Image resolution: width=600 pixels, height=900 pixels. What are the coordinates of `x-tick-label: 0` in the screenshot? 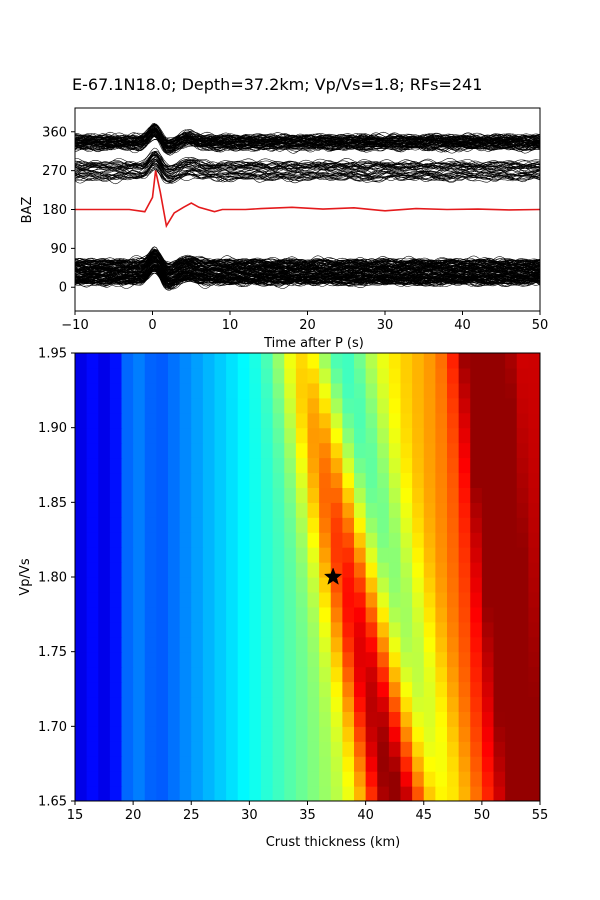 It's located at (152, 325).